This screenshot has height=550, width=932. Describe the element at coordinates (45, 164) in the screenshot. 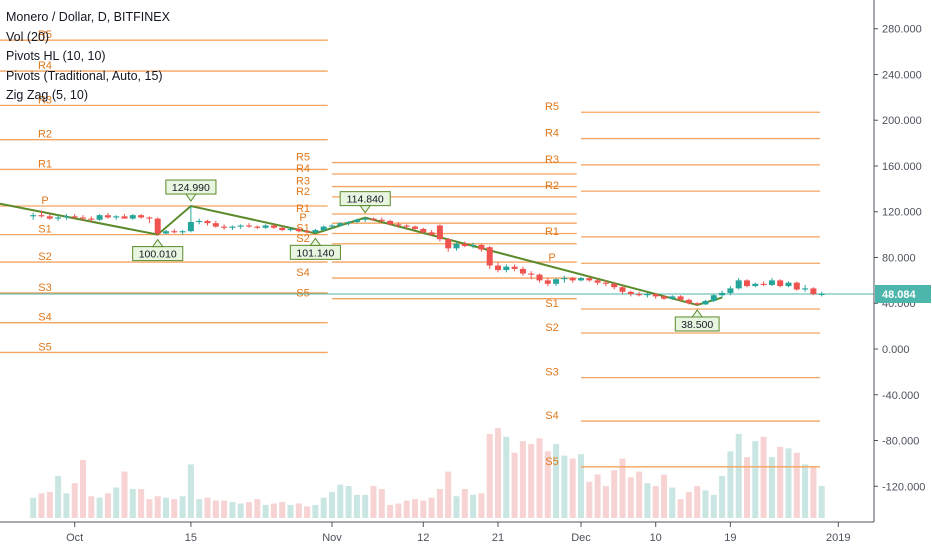

I see `pivot-label: R1` at that location.